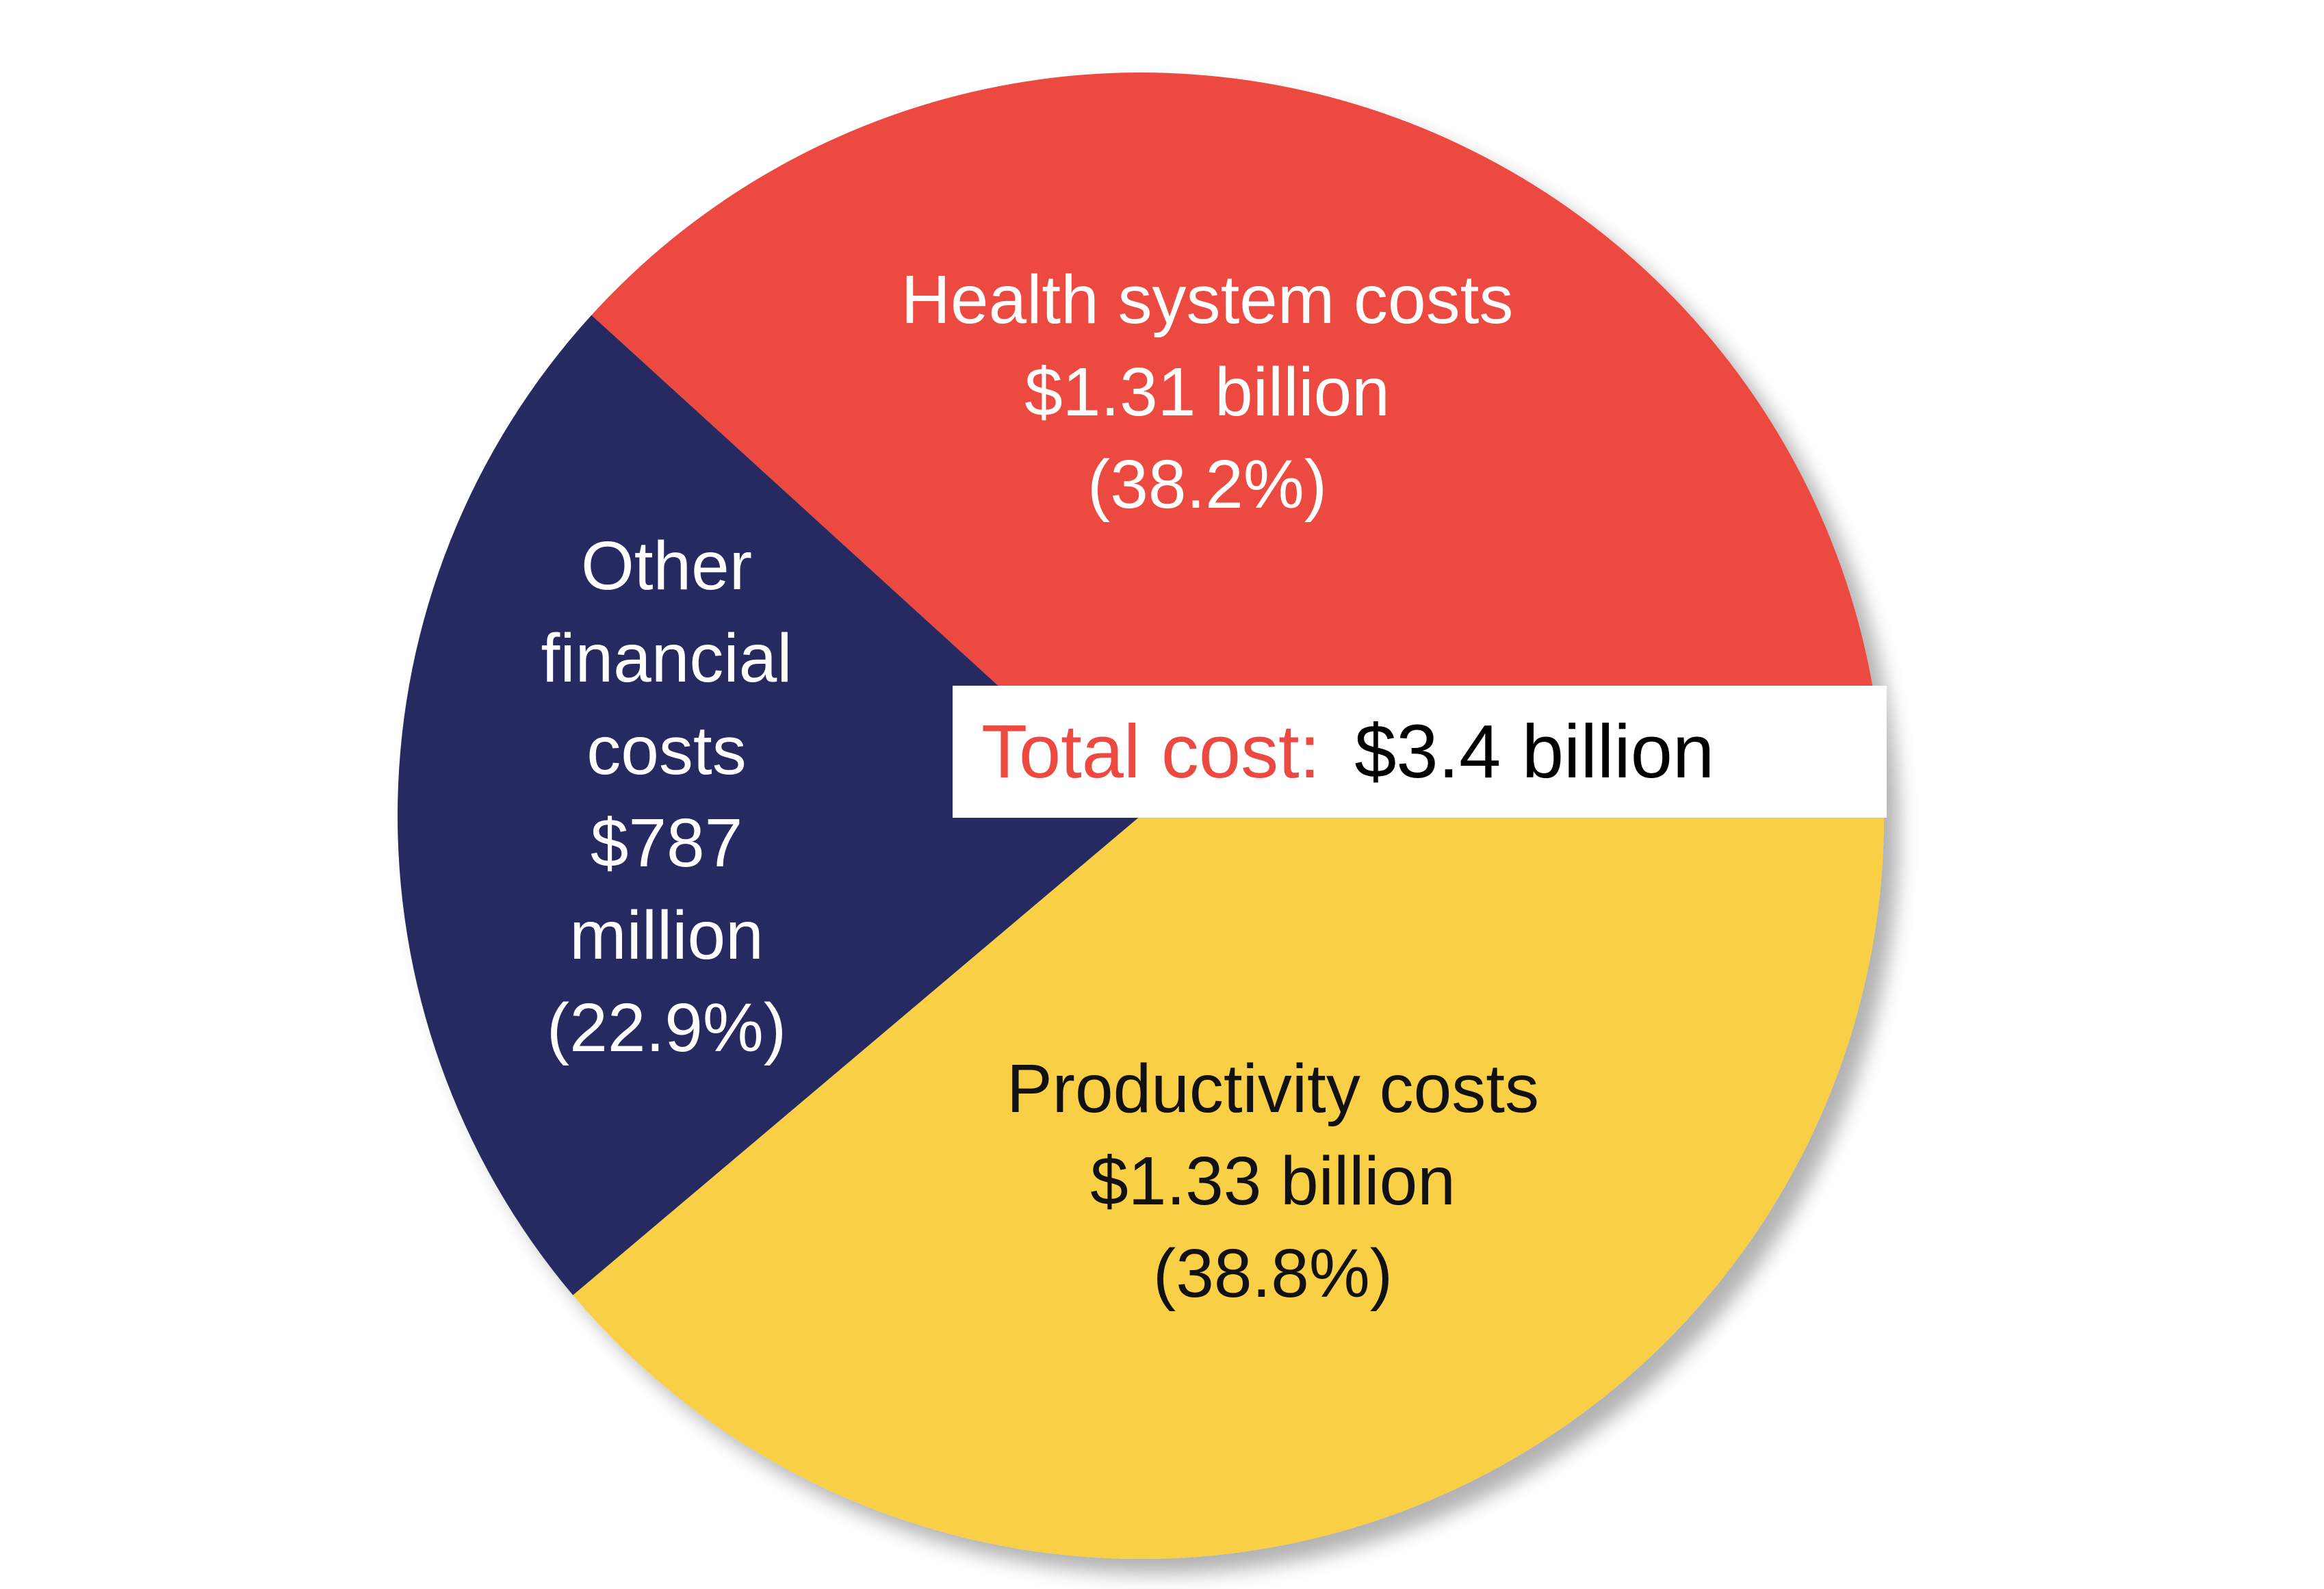  Describe the element at coordinates (1534, 752) in the screenshot. I see `total-value: $3.4 billion` at that location.